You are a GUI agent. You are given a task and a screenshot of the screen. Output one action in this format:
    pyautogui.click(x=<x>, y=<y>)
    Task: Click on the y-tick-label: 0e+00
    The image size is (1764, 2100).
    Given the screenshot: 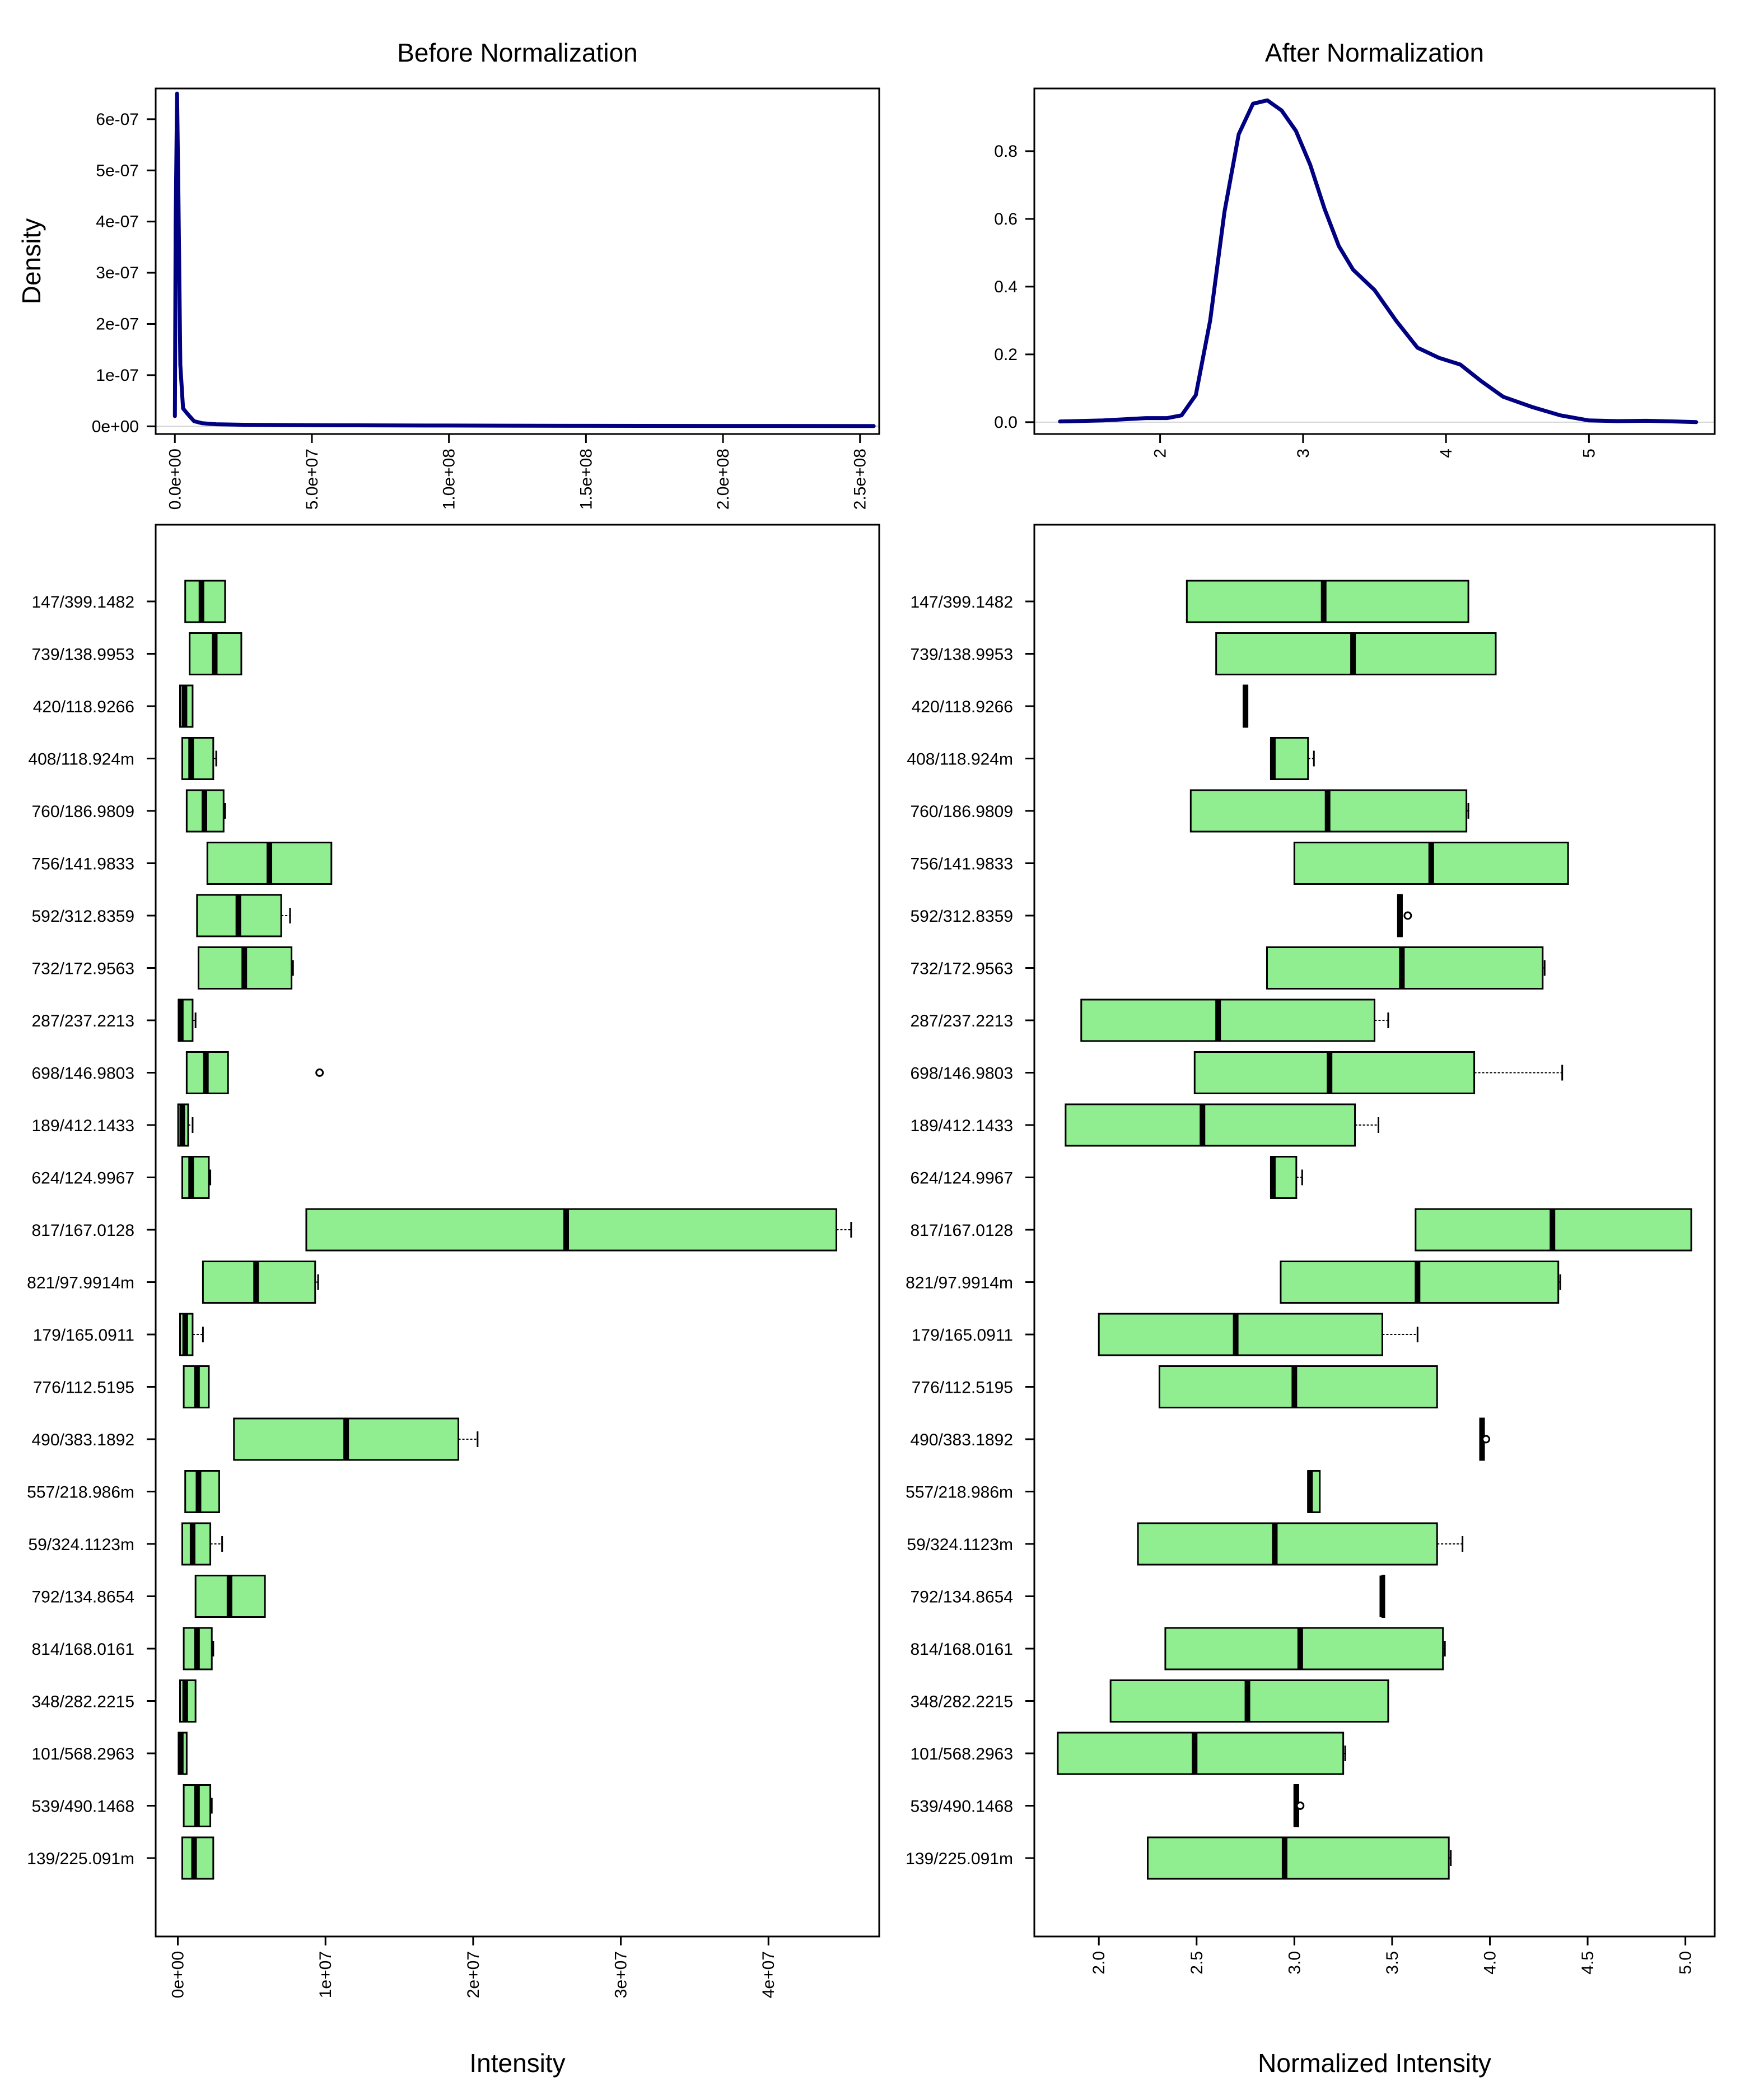 What is the action you would take?
    pyautogui.click(x=116, y=427)
    